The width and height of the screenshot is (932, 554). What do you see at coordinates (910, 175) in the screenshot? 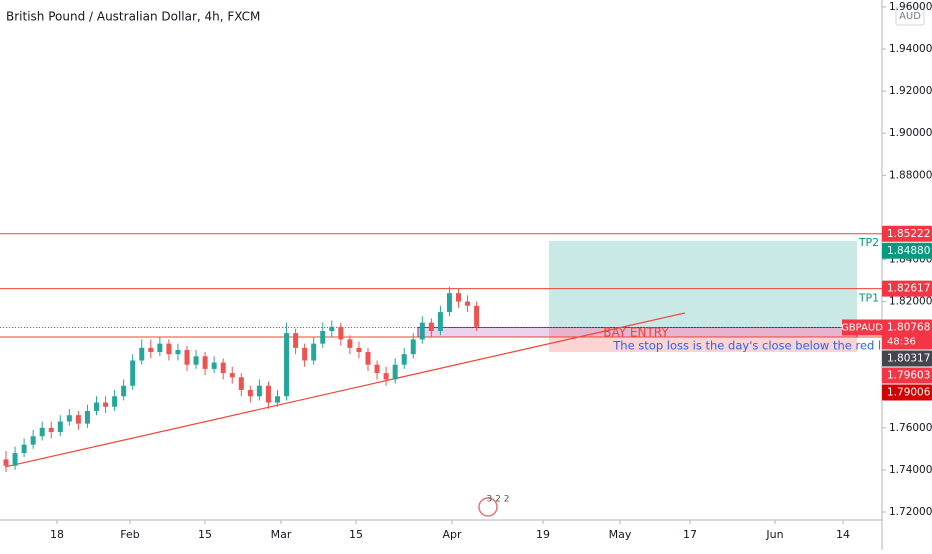
I see `y-tick-label: 1.88000` at bounding box center [910, 175].